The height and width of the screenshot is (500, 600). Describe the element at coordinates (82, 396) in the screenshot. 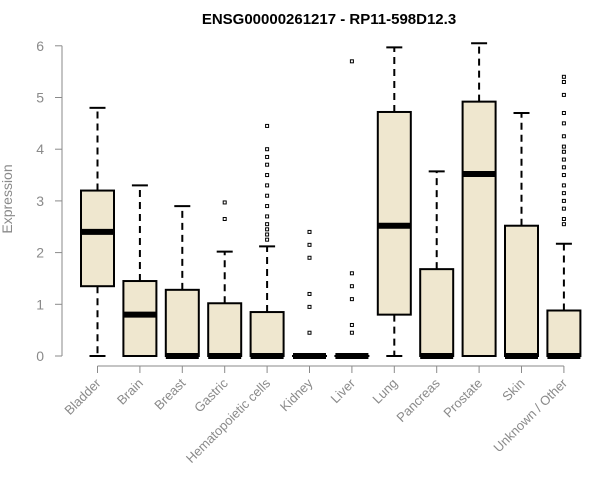

I see `x-tick-label: Bladder` at that location.